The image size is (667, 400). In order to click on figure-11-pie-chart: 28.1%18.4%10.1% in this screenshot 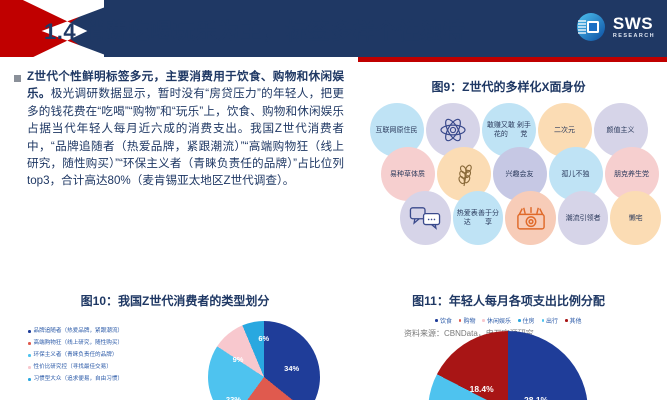, I will do `click(508, 365)`.